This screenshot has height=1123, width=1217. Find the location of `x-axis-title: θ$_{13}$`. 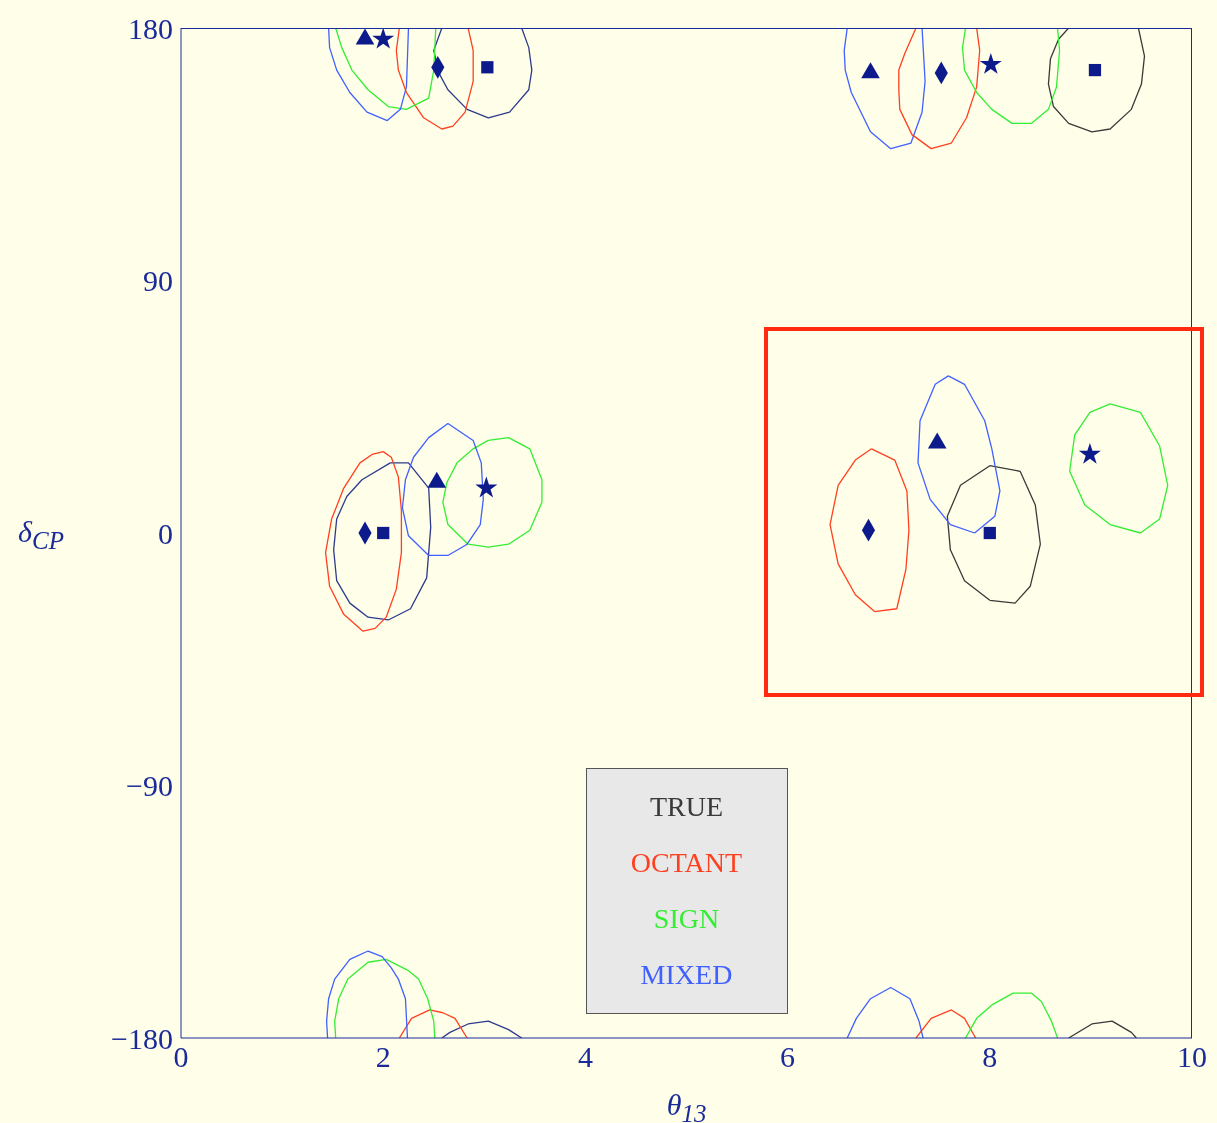

x-axis-title: θ$_{13}$ is located at coordinates (686, 1105).